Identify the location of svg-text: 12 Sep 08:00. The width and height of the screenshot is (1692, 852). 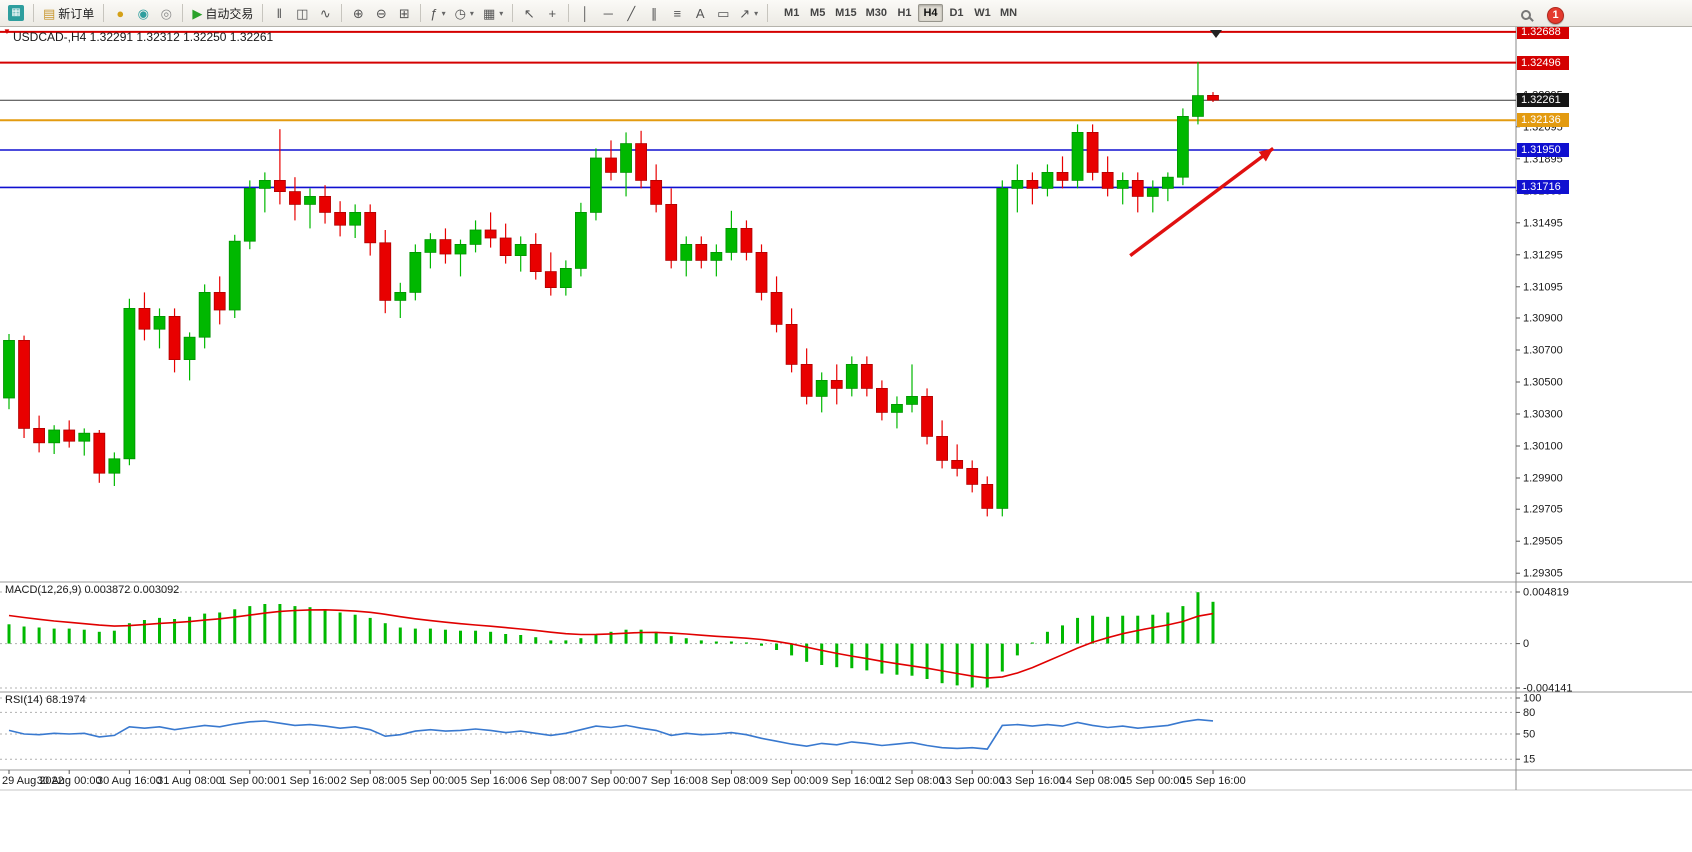
(911, 781).